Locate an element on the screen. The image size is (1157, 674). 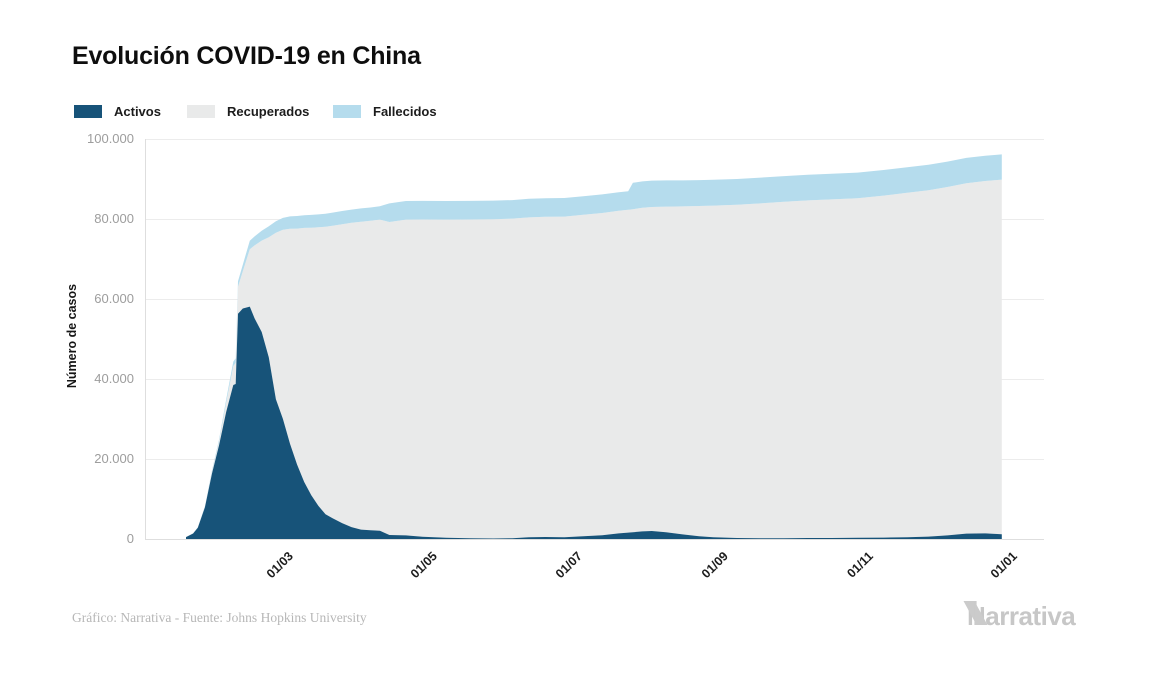
legend-label-fallecidos: Fallecidos is located at coordinates (405, 111).